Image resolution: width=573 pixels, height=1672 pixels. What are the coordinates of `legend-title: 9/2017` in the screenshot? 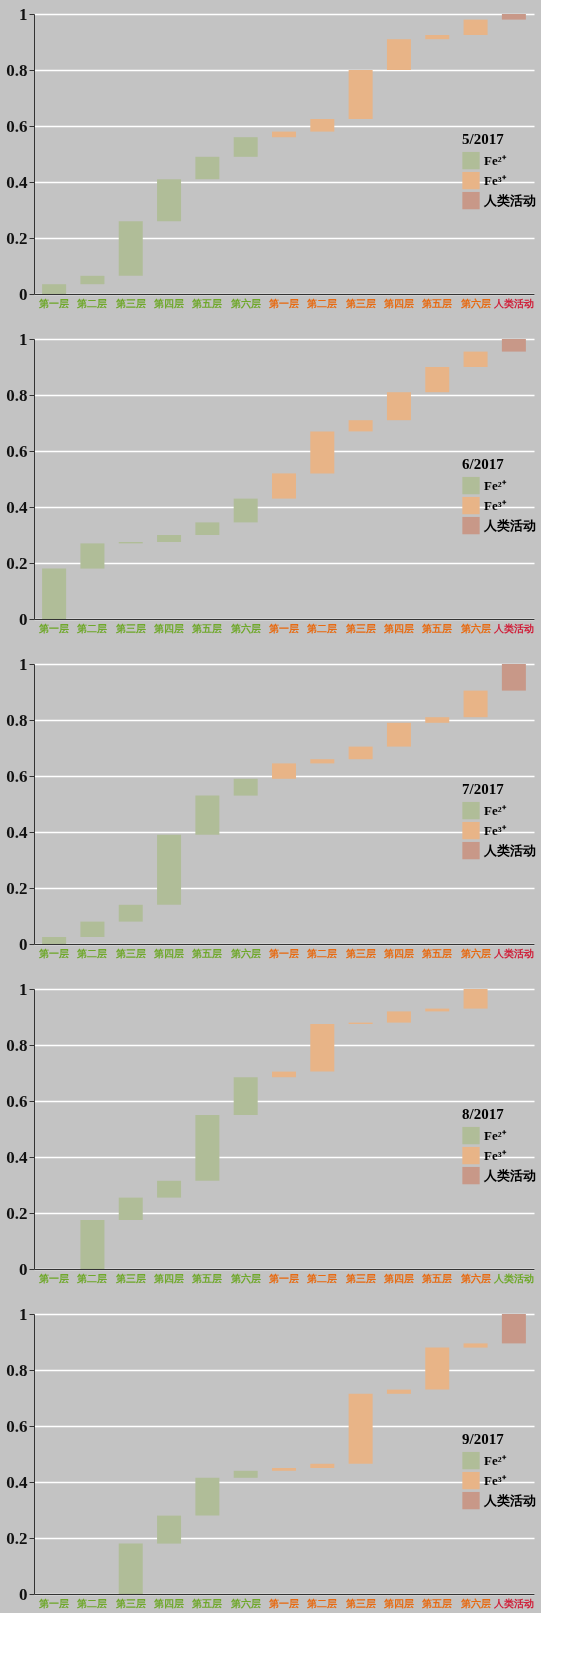 It's located at (483, 1438).